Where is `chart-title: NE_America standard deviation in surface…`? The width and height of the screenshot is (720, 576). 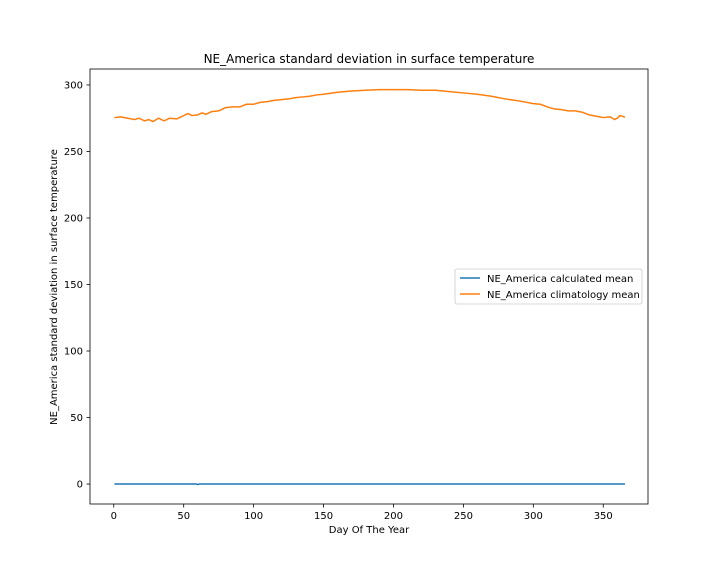 chart-title: NE_America standard deviation in surface… is located at coordinates (369, 59).